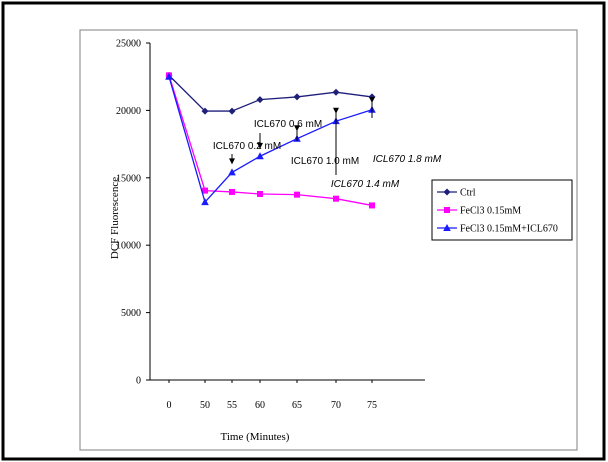 The image size is (608, 462). I want to click on legend: Ctrl FeCl3 0.15mM FeCl3 0.15mM+ICL670, so click(502, 210).